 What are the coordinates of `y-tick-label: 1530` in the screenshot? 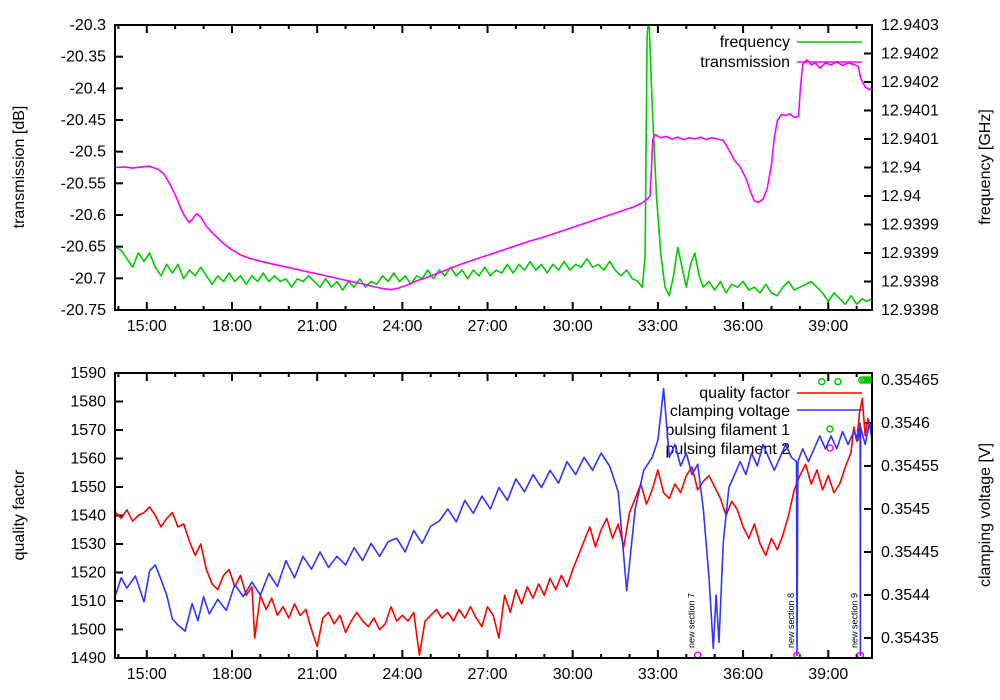 It's located at (88, 544).